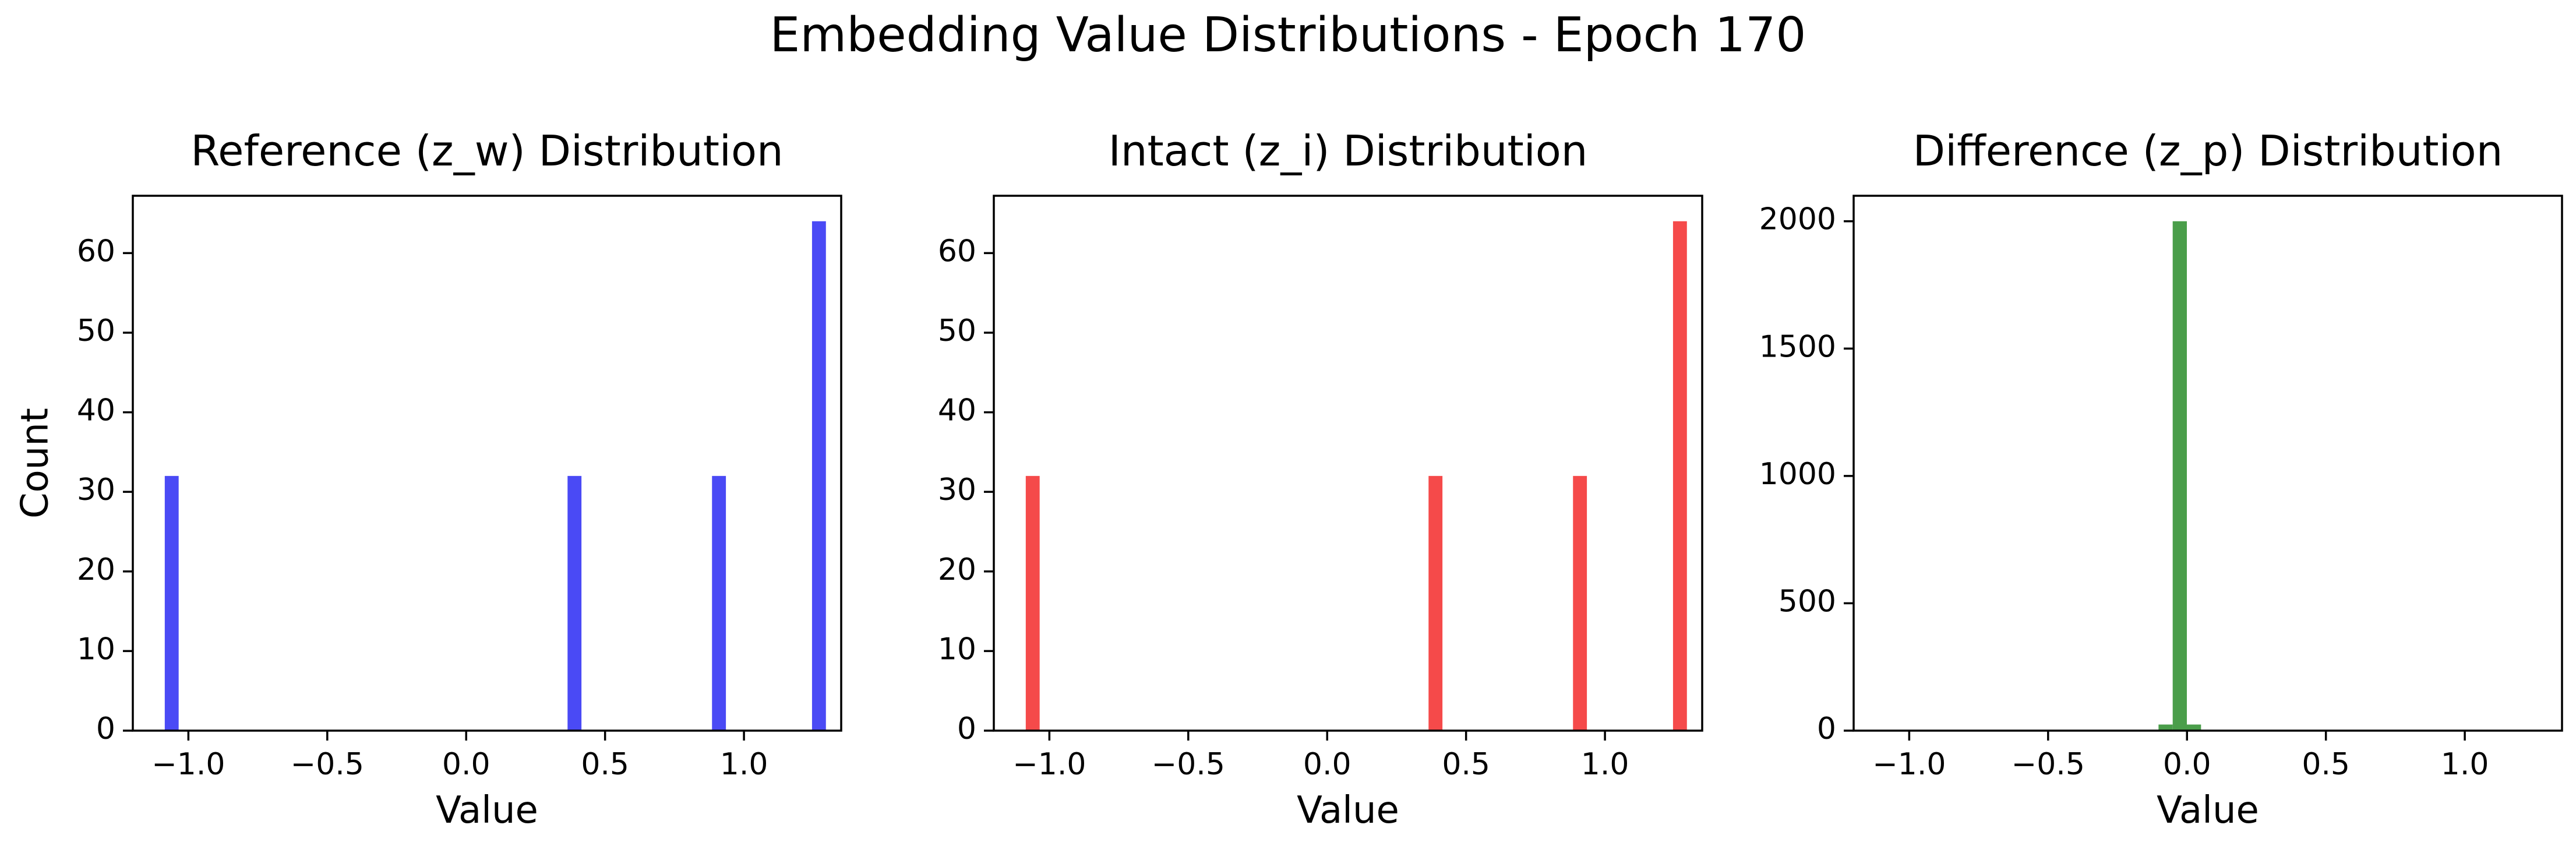 This screenshot has height=853, width=2576. Describe the element at coordinates (1807, 601) in the screenshot. I see `y-tick-label: 500` at that location.